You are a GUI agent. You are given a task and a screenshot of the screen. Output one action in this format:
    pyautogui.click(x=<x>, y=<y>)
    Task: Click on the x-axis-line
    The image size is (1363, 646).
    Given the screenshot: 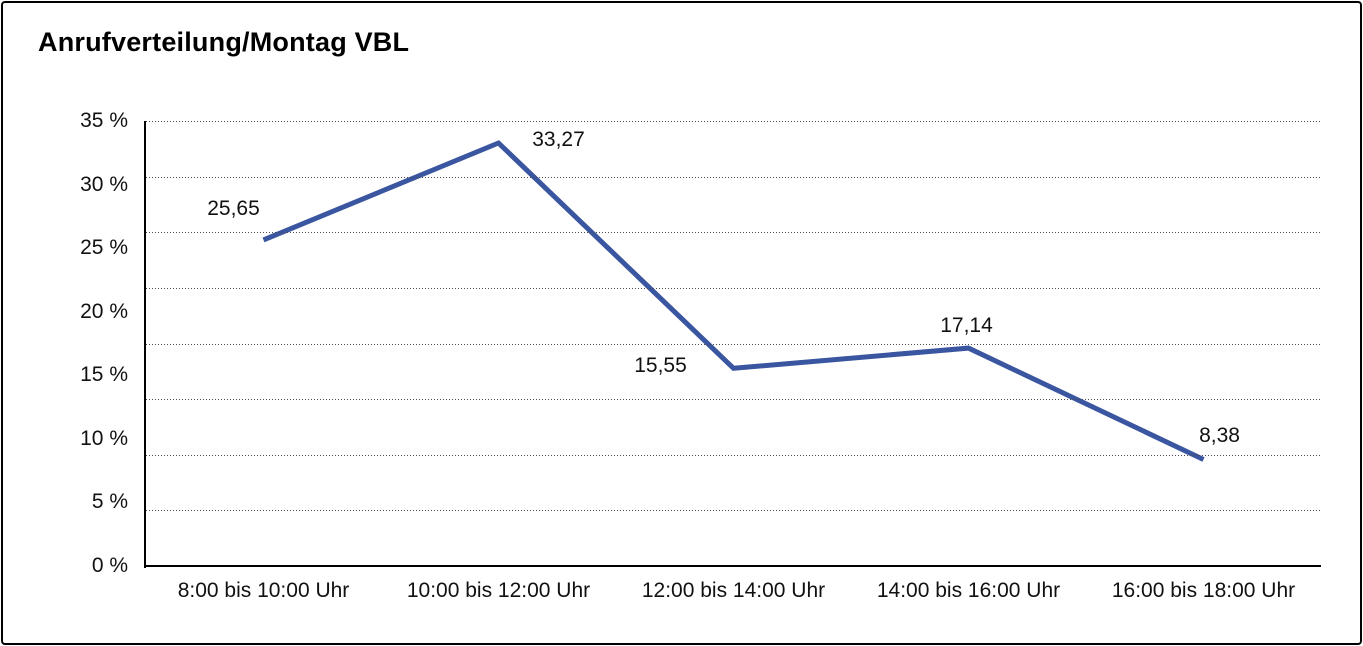 What is the action you would take?
    pyautogui.click(x=733, y=566)
    